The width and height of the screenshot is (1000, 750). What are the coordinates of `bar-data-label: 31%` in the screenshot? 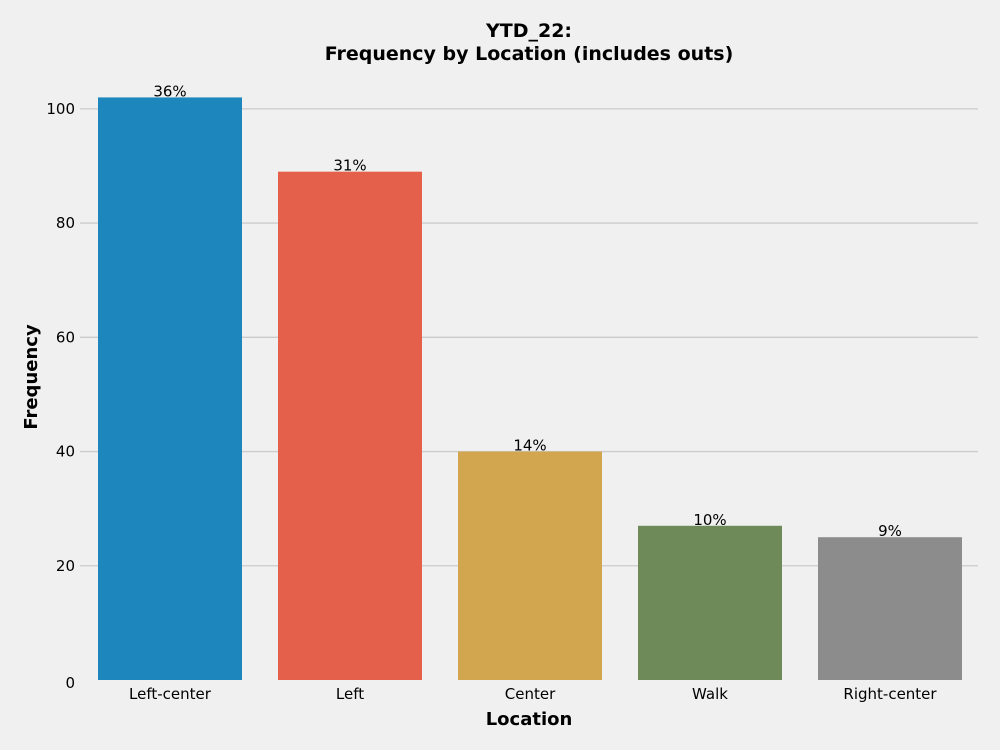 It's located at (349, 166).